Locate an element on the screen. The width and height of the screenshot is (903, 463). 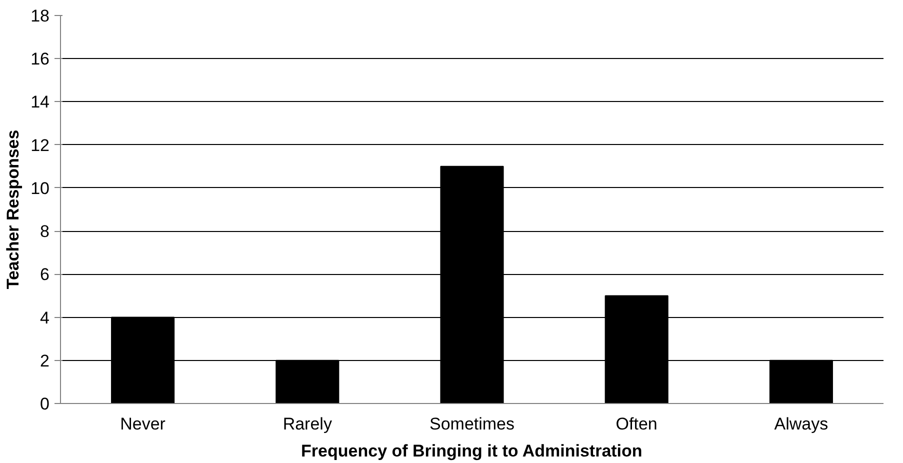
x-tick-label: Never is located at coordinates (143, 424).